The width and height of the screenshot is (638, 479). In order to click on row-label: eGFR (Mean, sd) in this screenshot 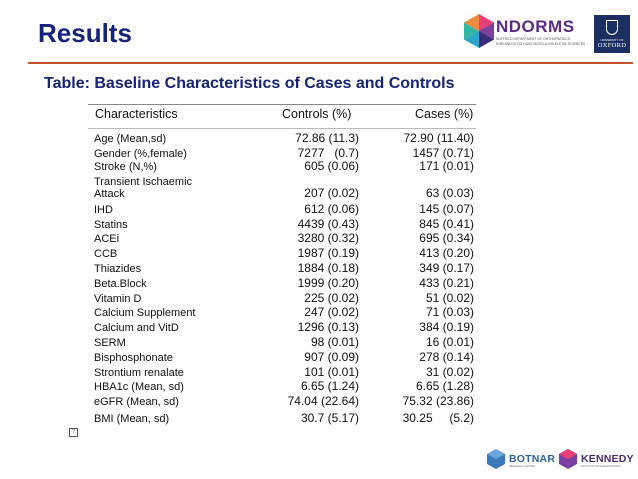, I will do `click(136, 402)`.